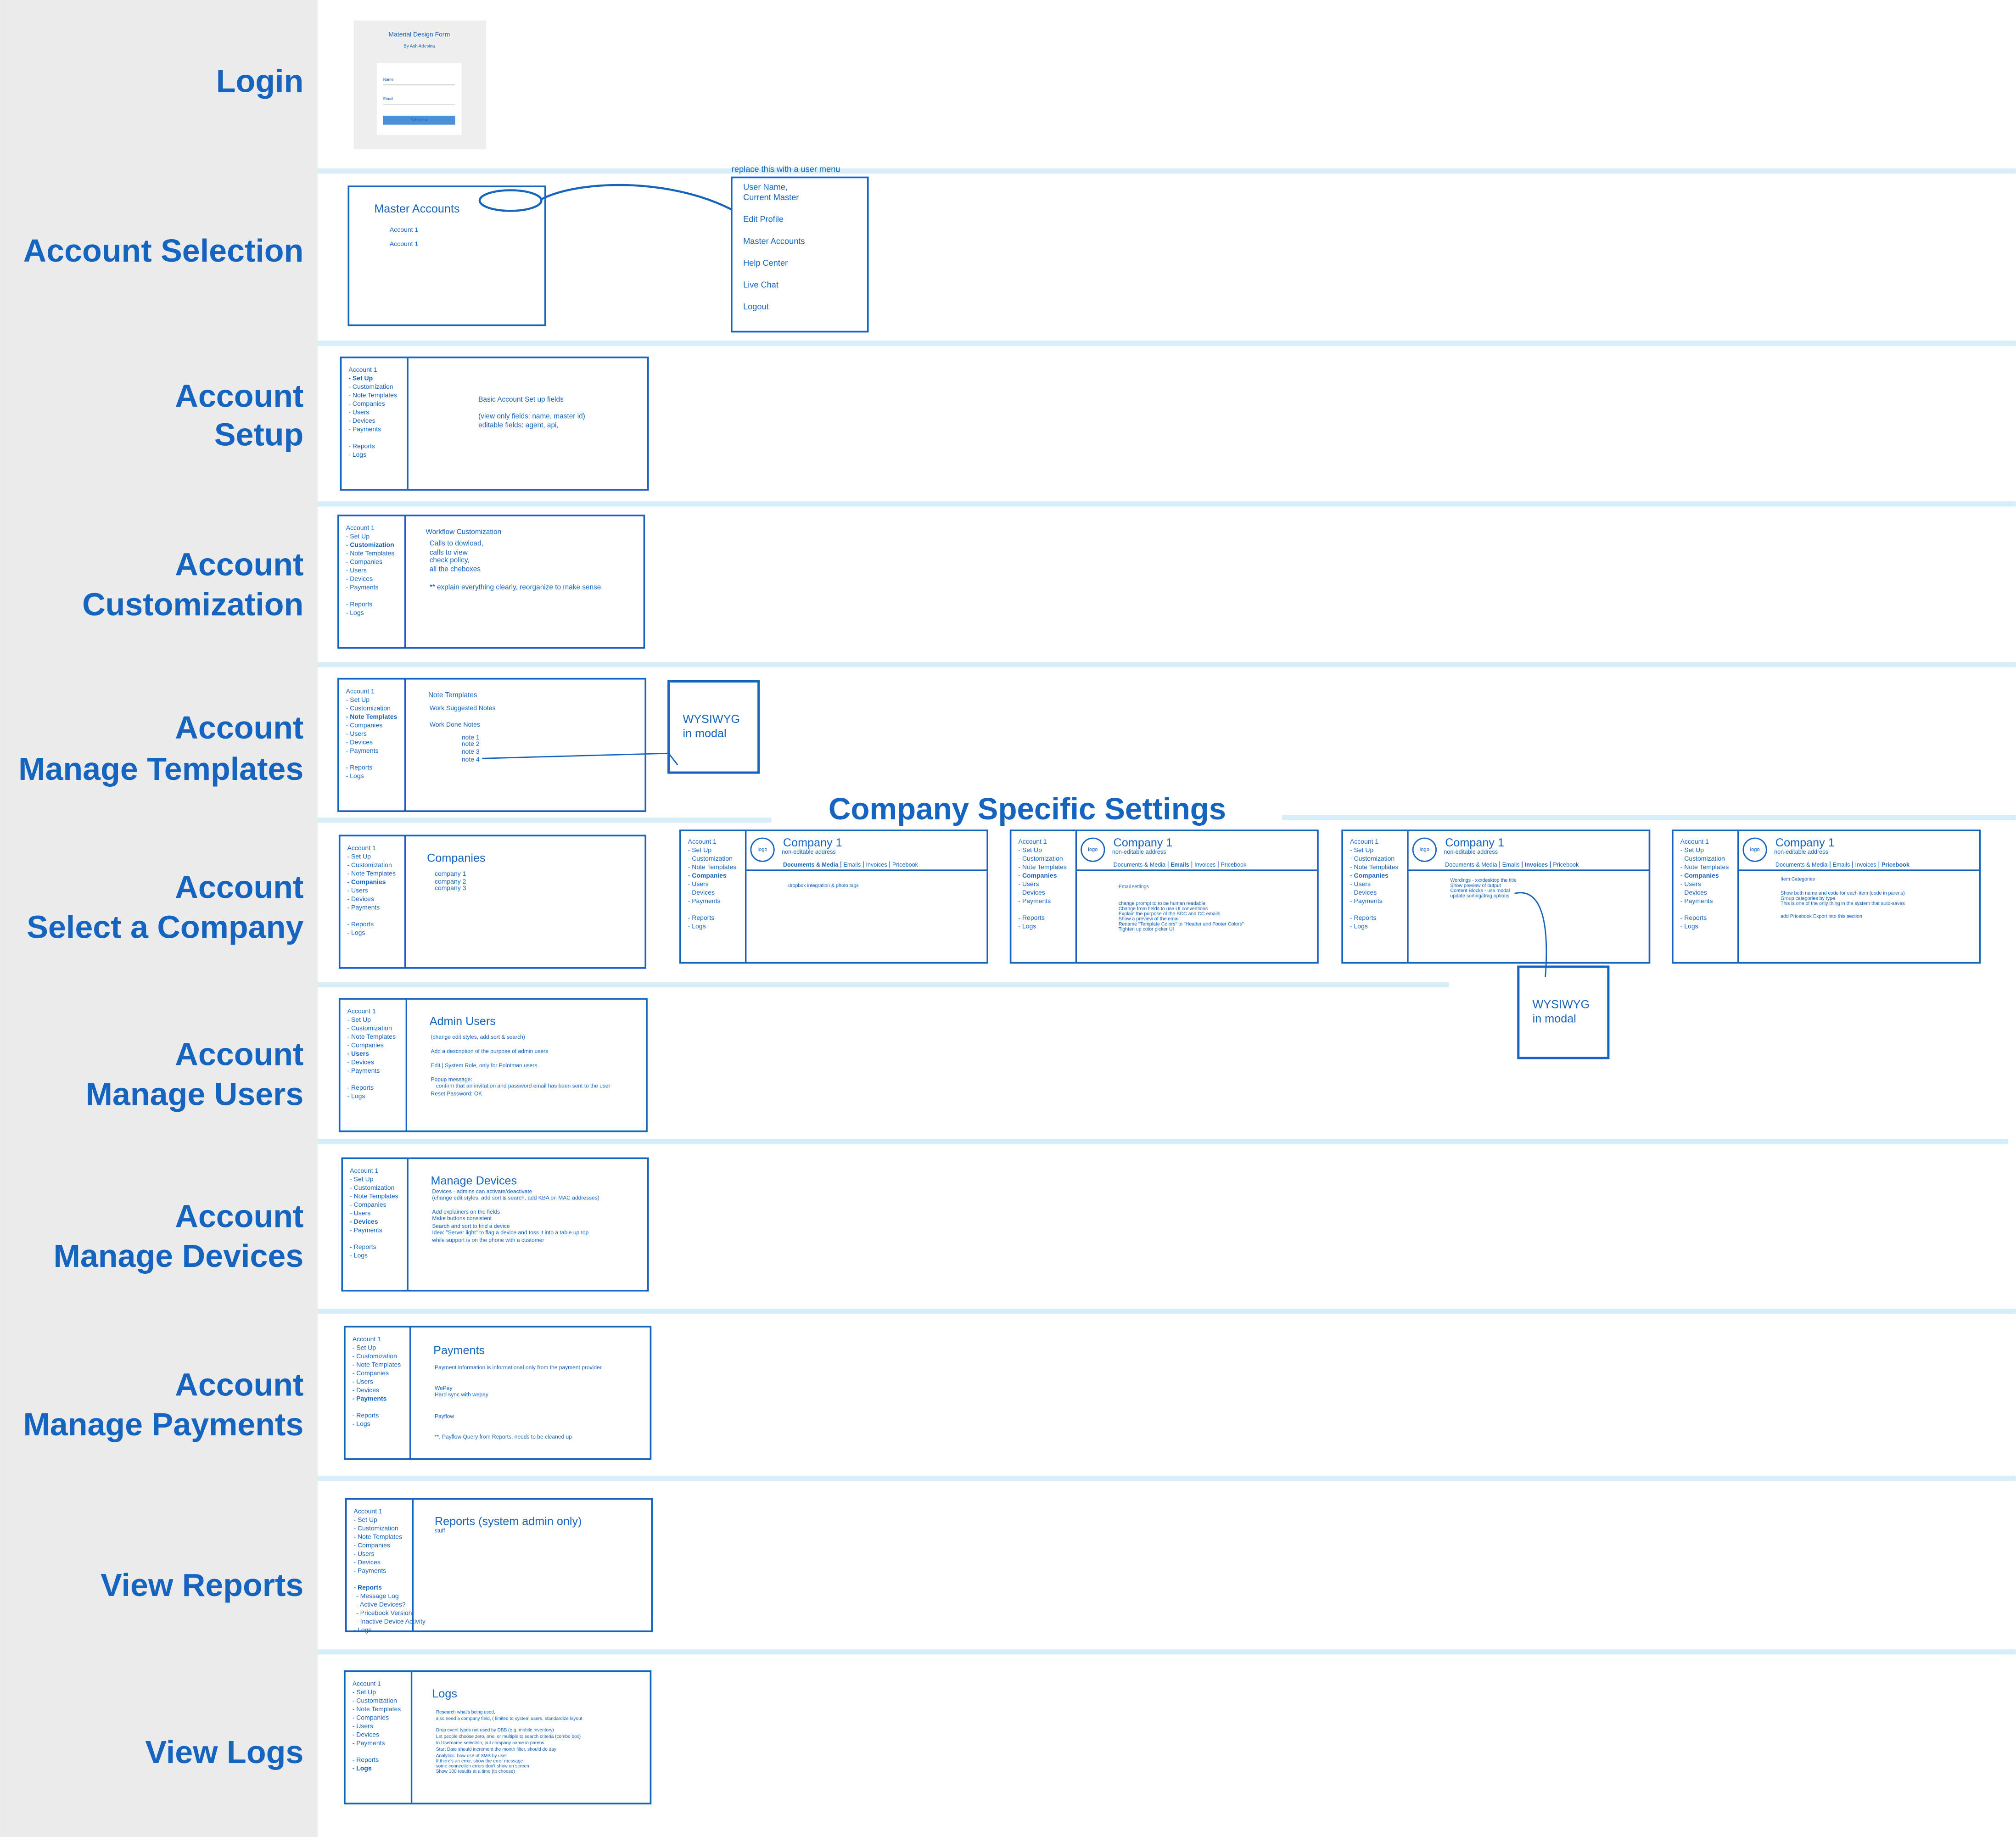 This screenshot has height=1837, width=2016. I want to click on nav-subitem: - Active Devices?, so click(381, 1604).